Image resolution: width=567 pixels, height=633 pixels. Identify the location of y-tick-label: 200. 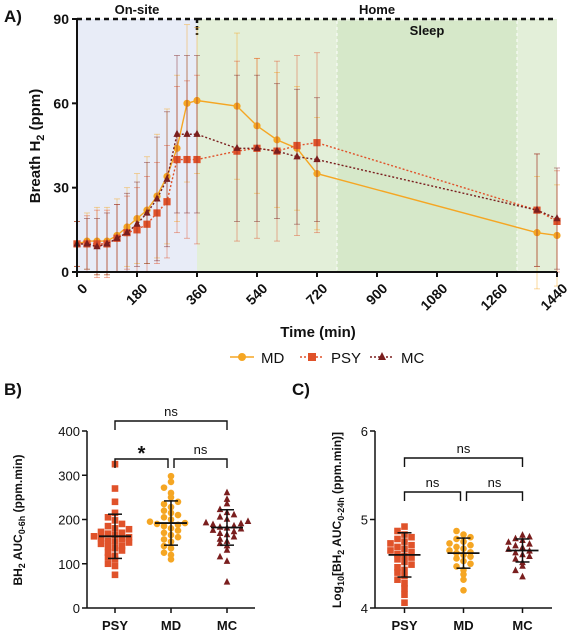
(69, 520).